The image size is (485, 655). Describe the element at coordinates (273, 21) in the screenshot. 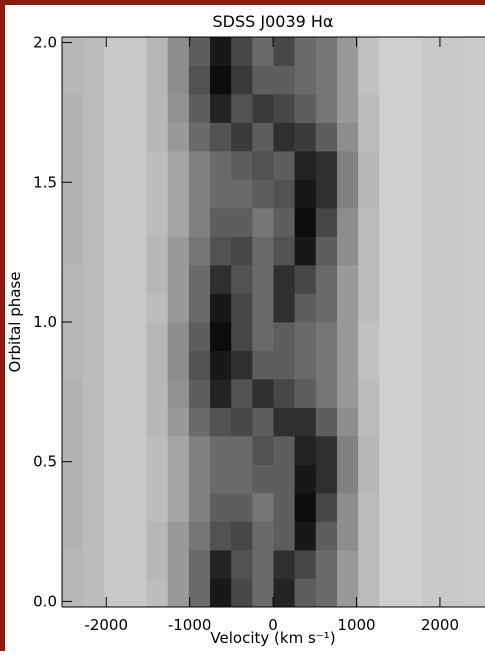

I see `chart-title: SDSS J0039 Hα` at that location.